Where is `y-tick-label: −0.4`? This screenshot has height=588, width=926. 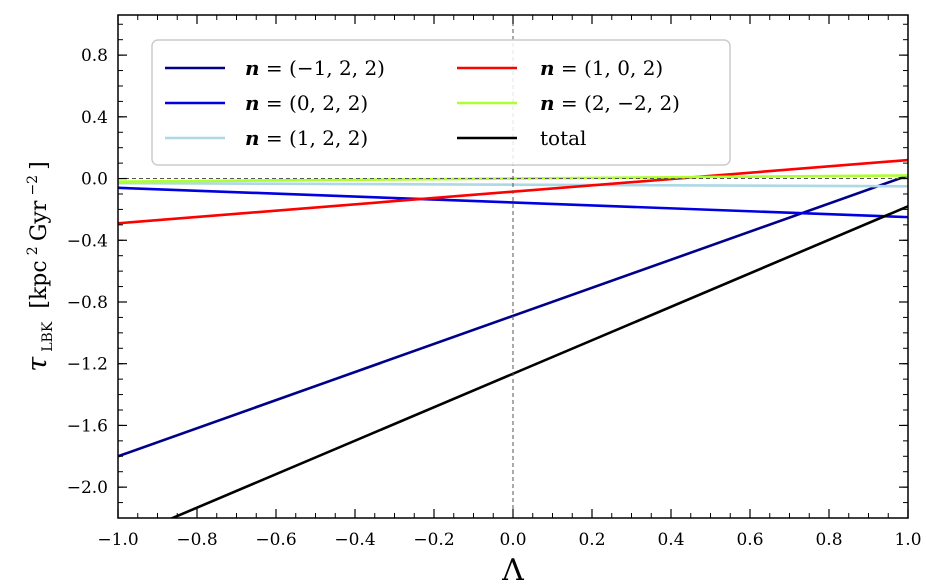
y-tick-label: −0.4 is located at coordinates (87, 241).